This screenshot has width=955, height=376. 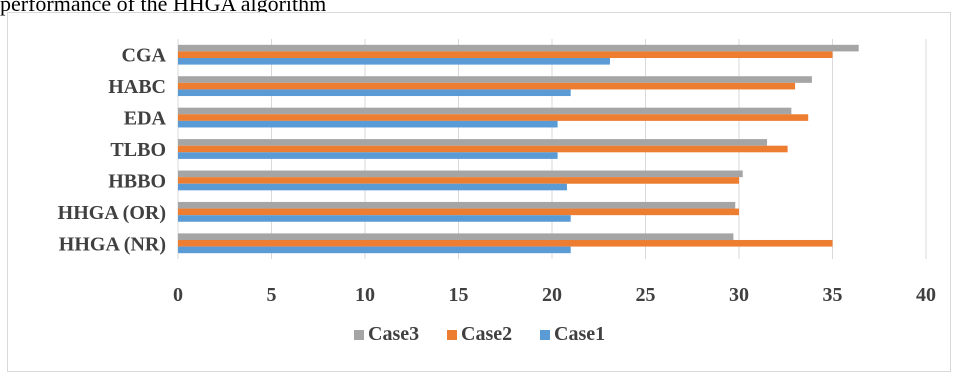 What do you see at coordinates (137, 181) in the screenshot?
I see `category-label: HBBO` at bounding box center [137, 181].